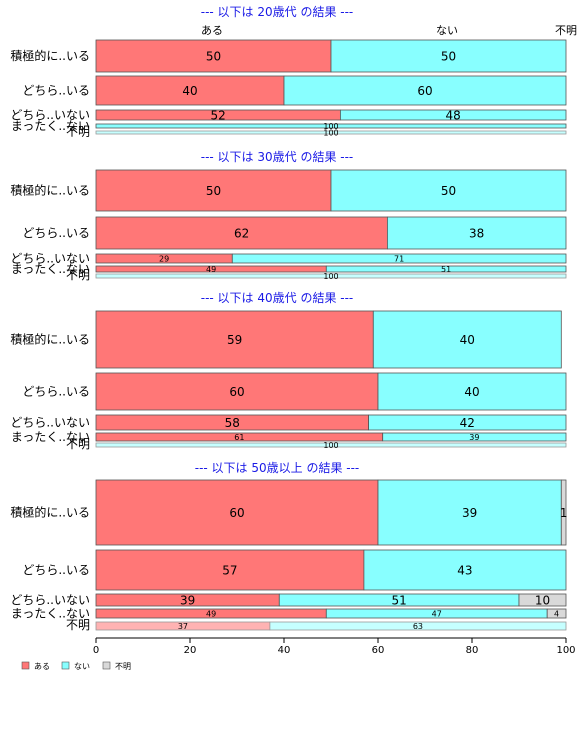  What do you see at coordinates (164, 258) in the screenshot?
I see `data-label: 29` at bounding box center [164, 258].